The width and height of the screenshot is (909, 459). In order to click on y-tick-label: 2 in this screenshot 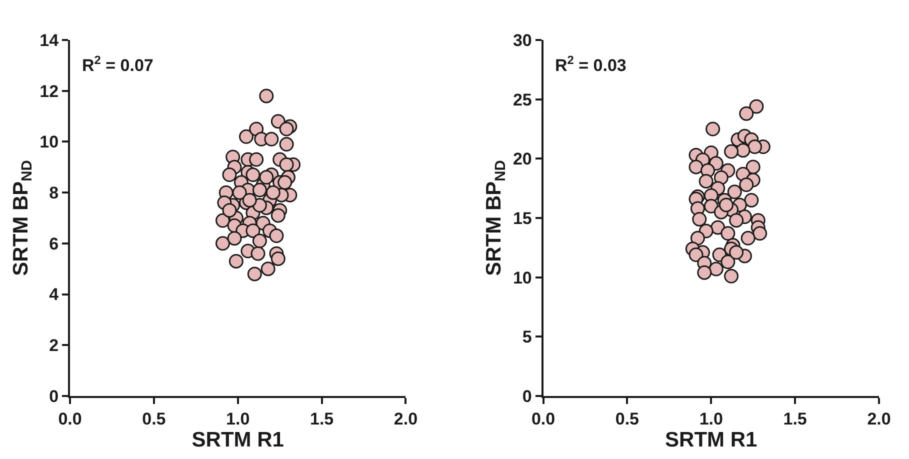, I will do `click(54, 346)`.